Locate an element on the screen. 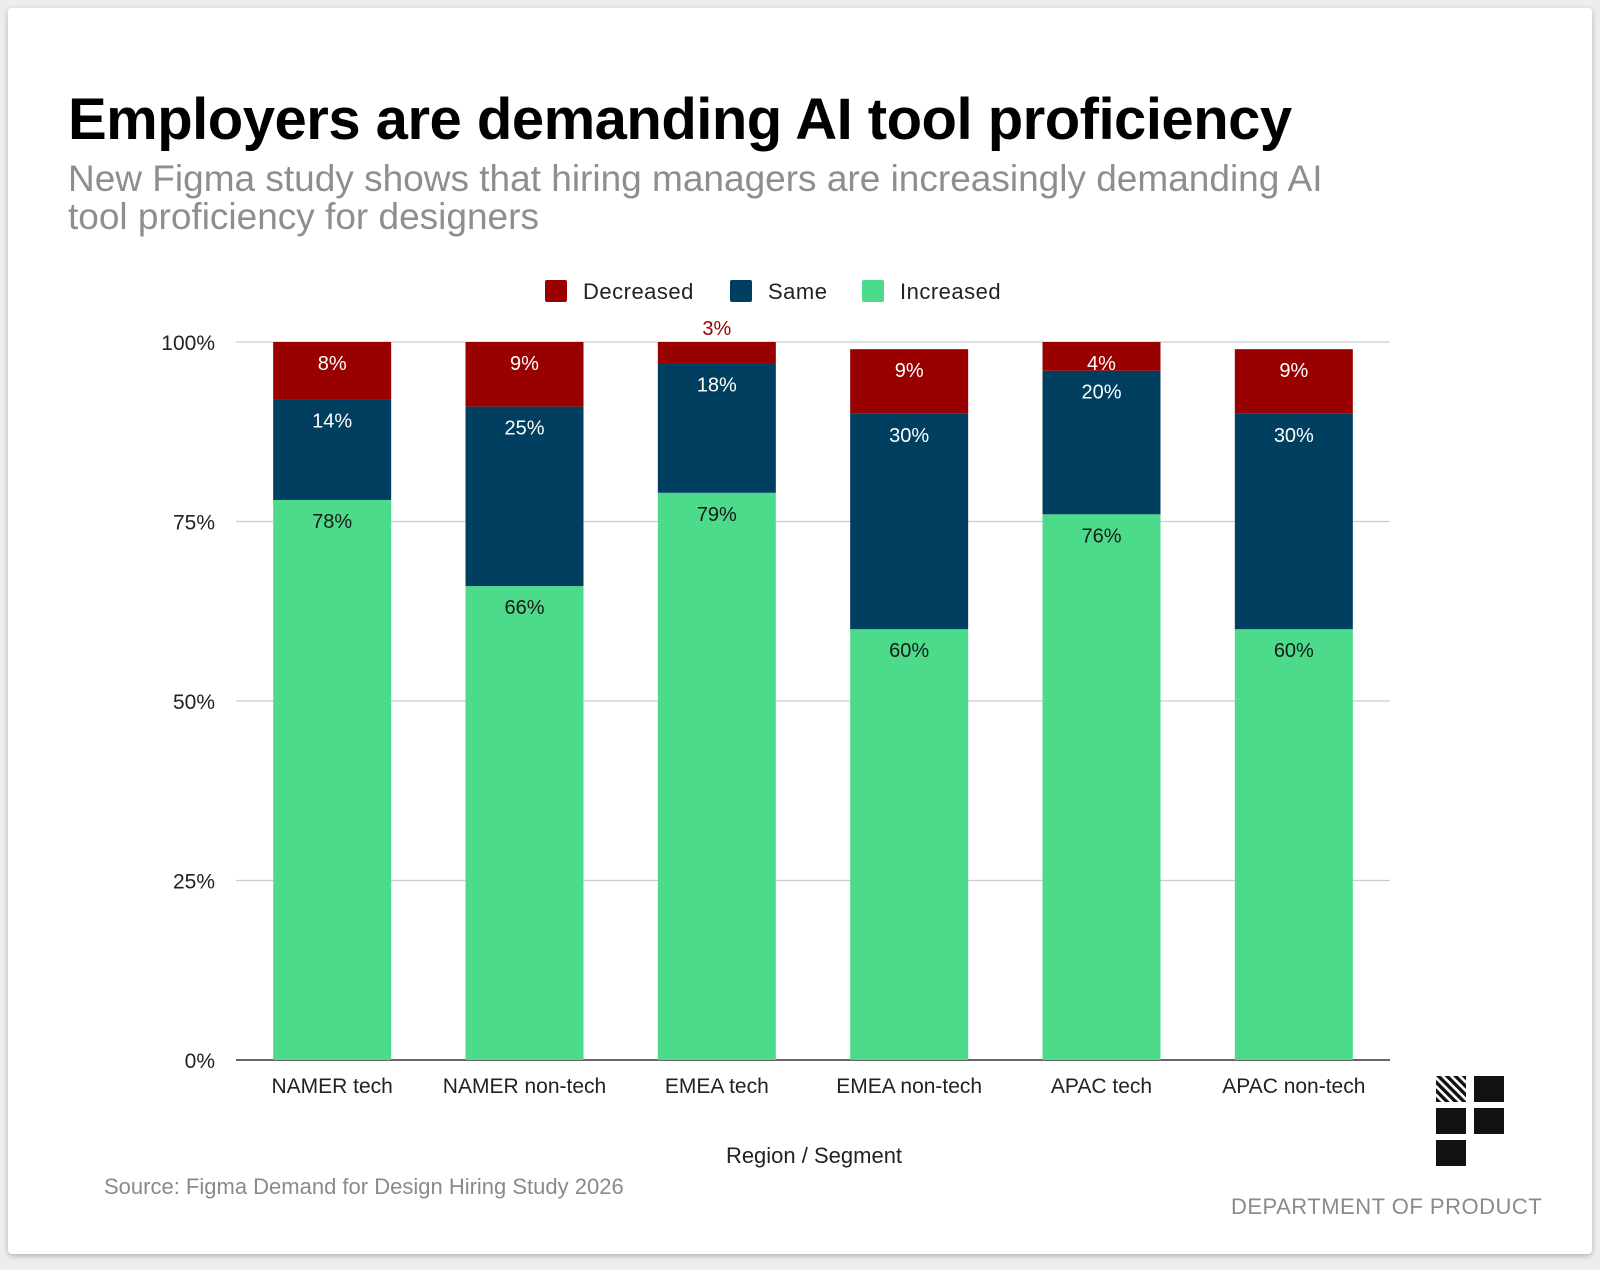 This screenshot has width=1600, height=1270. legend-swatch-same is located at coordinates (741, 291).